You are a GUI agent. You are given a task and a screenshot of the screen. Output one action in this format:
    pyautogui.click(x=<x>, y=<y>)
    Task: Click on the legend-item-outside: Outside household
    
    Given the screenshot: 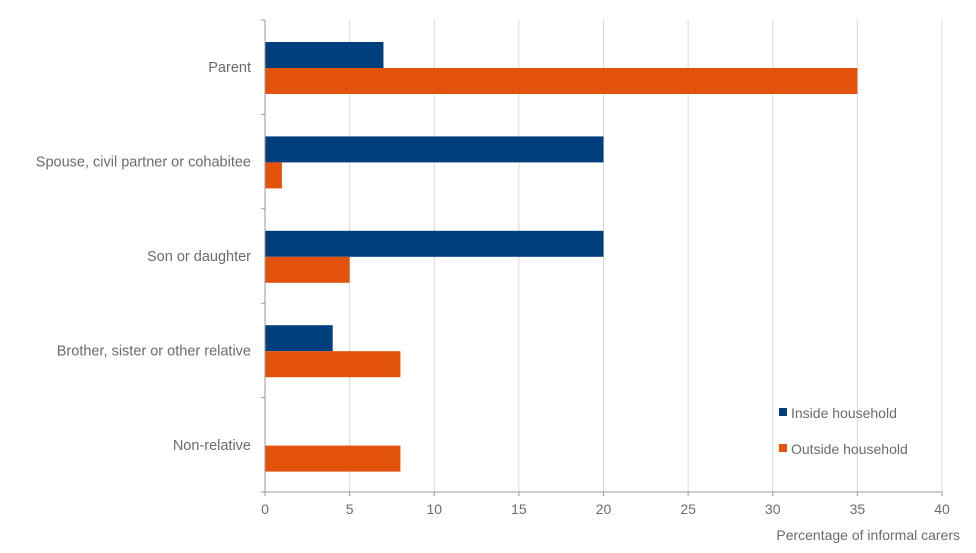 What is the action you would take?
    pyautogui.click(x=843, y=449)
    